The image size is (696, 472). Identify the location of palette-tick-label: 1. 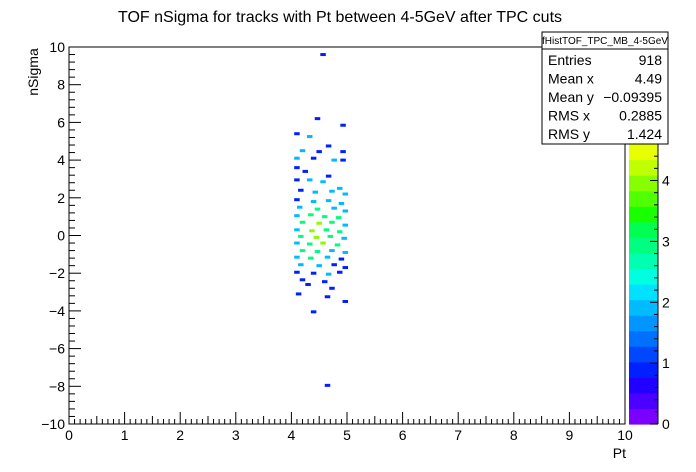
(666, 363).